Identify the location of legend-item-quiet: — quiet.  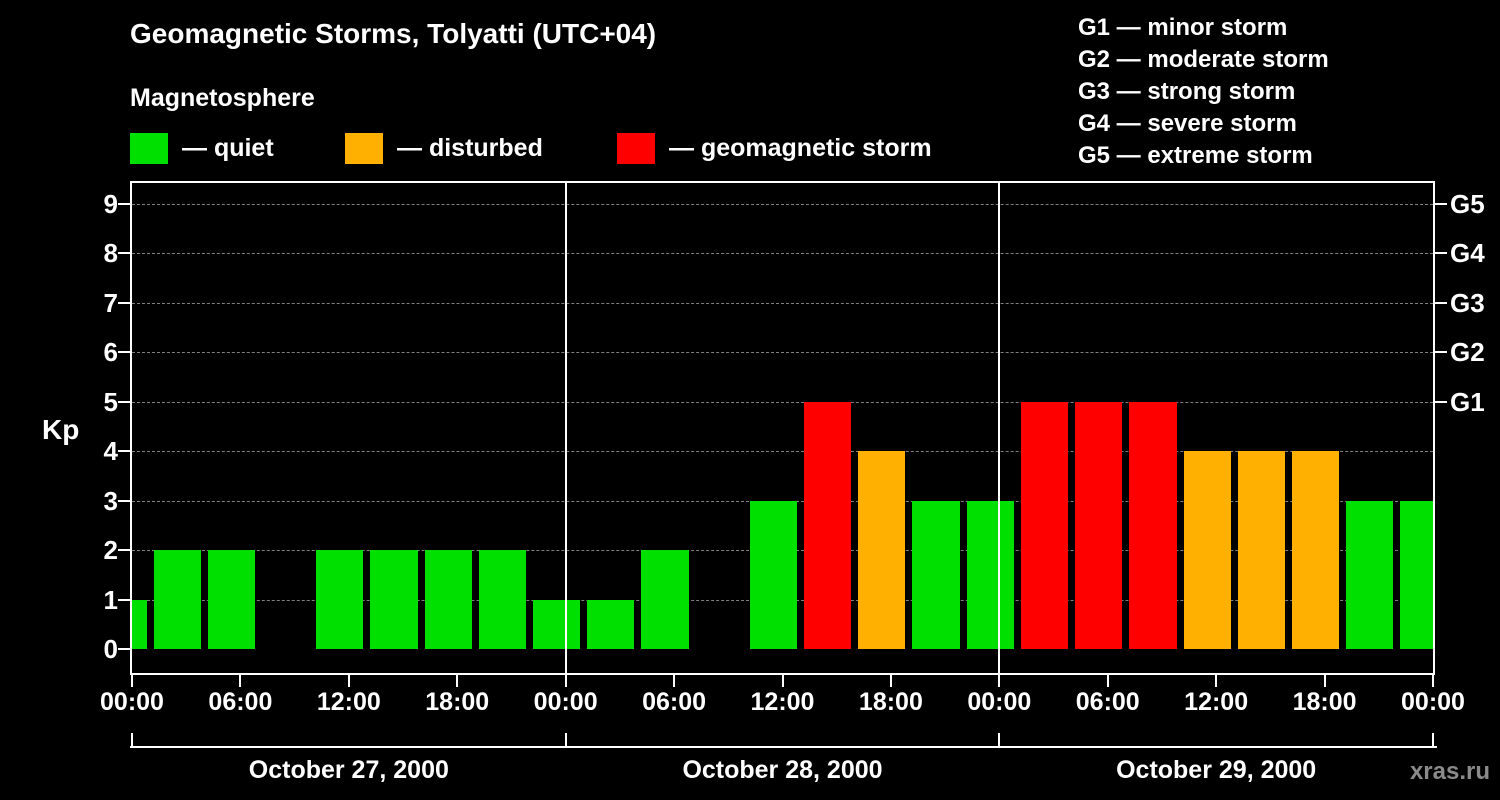
(202, 148).